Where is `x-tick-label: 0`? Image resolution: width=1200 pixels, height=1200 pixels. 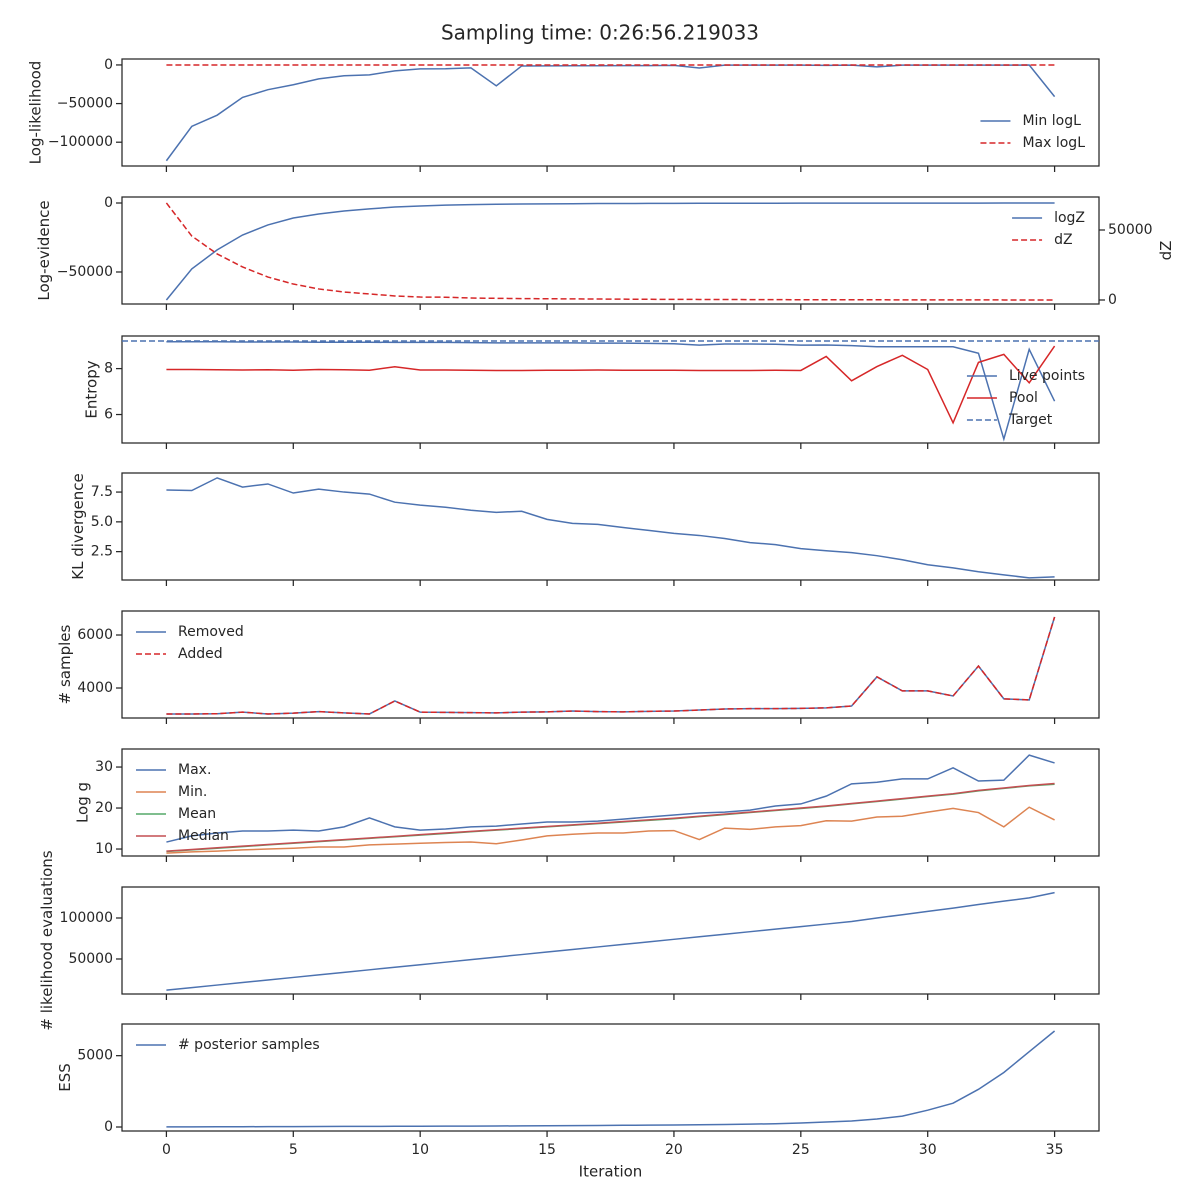 x-tick-label: 0 is located at coordinates (166, 1150).